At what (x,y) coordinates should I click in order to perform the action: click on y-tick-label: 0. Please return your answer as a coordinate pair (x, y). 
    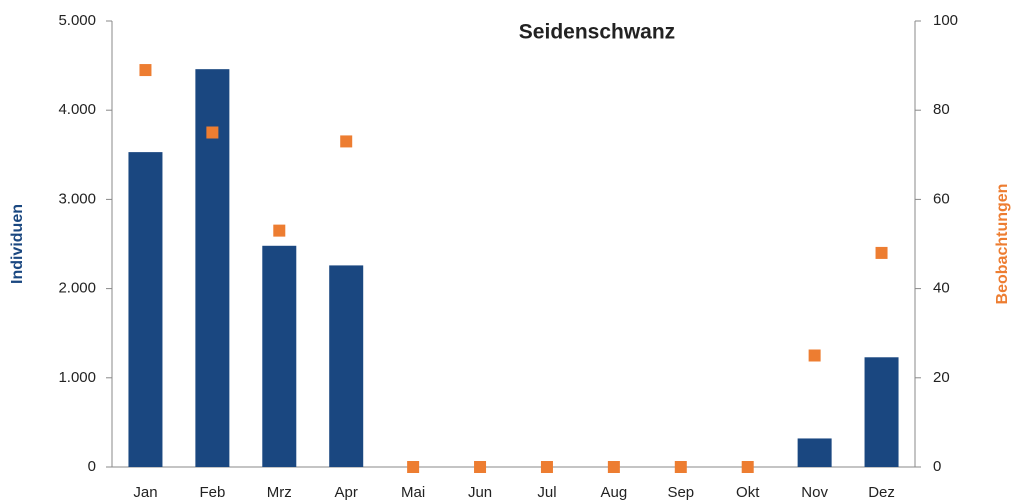
    Looking at the image, I should click on (92, 466).